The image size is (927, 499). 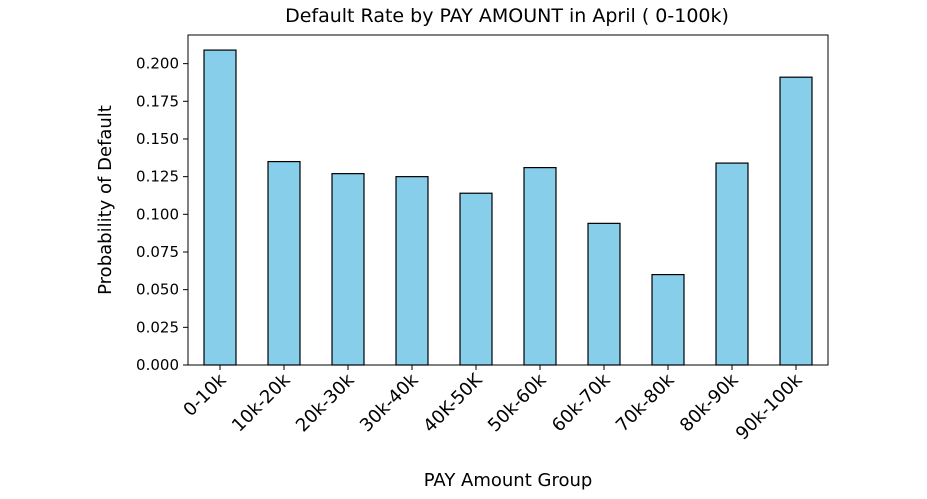 I want to click on x-tick-label: 50k-60k, so click(x=517, y=402).